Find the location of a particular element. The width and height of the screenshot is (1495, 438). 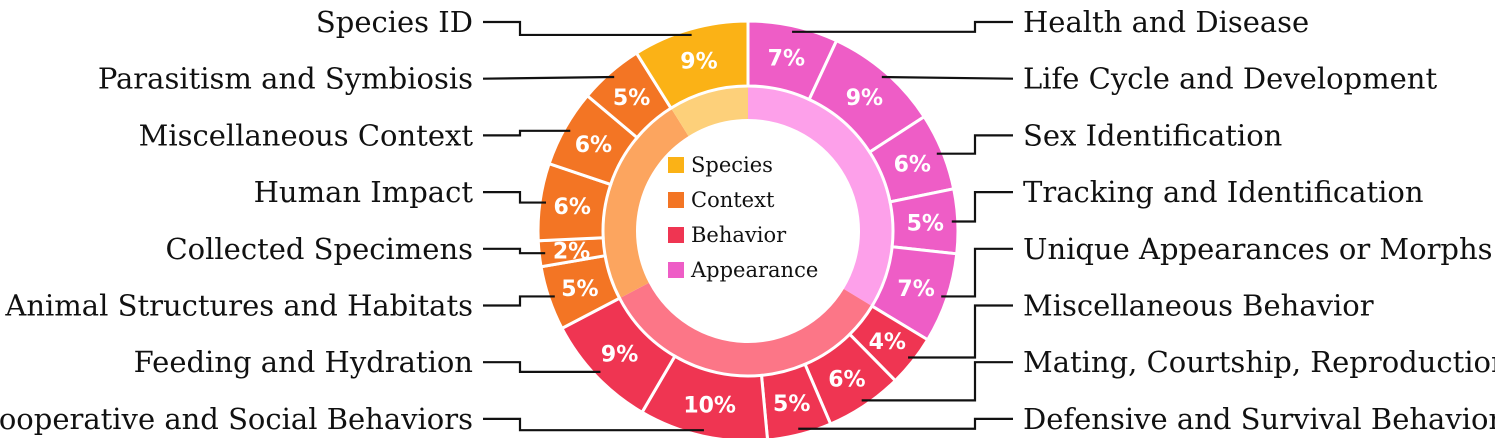

label-human-impact: Human Impact is located at coordinates (364, 192).